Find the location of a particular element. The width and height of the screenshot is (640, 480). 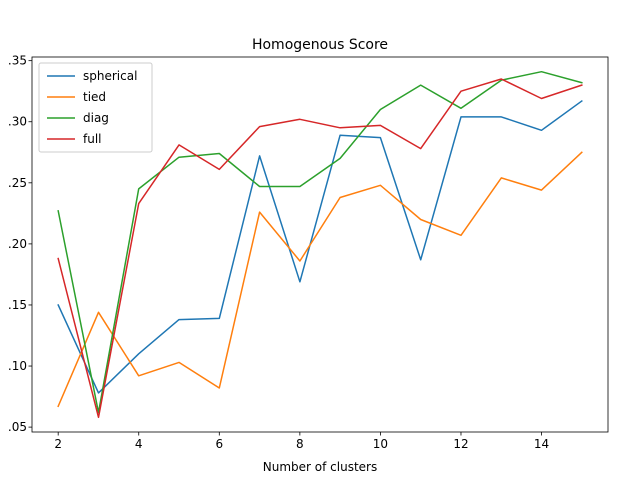

legend-label-spherical: spherical is located at coordinates (110, 76).